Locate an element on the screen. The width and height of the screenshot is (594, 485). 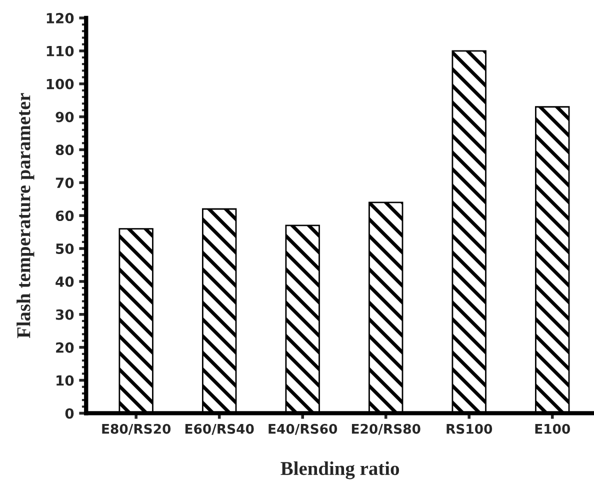
x-tick-label: E60/RS40 is located at coordinates (219, 429).